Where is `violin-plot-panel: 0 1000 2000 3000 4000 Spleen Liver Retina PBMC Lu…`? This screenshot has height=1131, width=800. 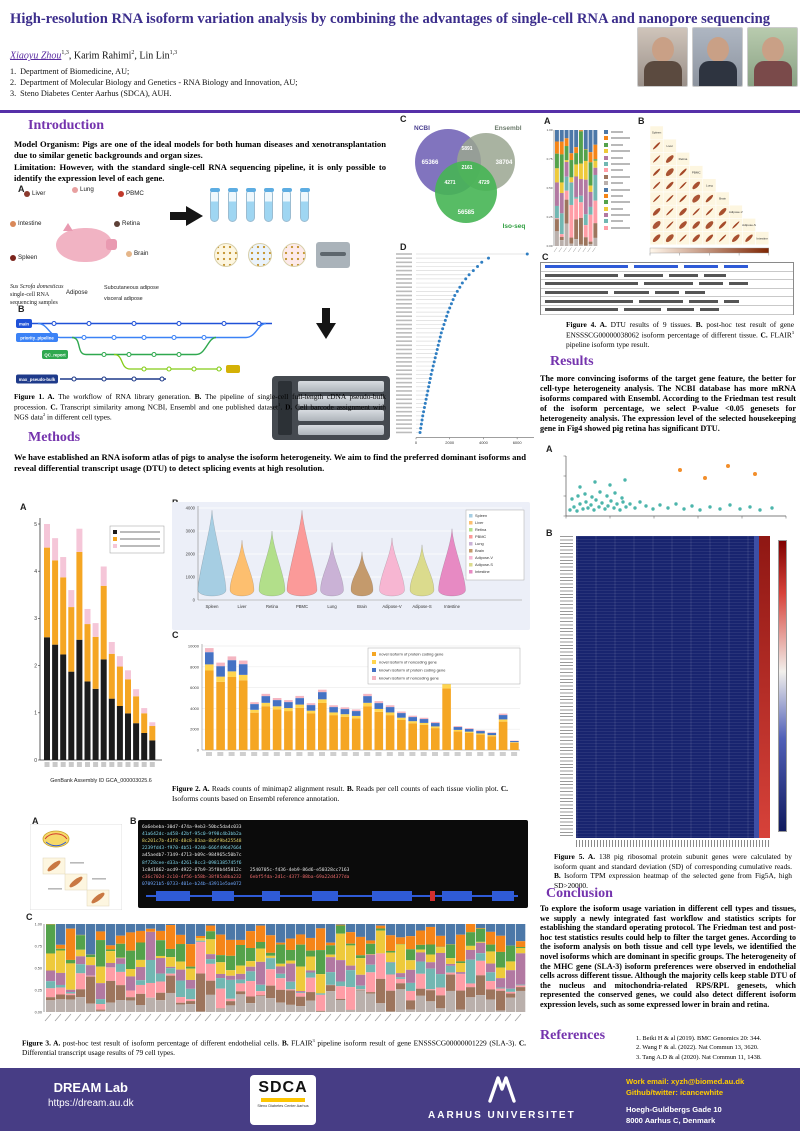 violin-plot-panel: 0 1000 2000 3000 4000 Spleen Liver Retina PBMC Lu… is located at coordinates (351, 566).